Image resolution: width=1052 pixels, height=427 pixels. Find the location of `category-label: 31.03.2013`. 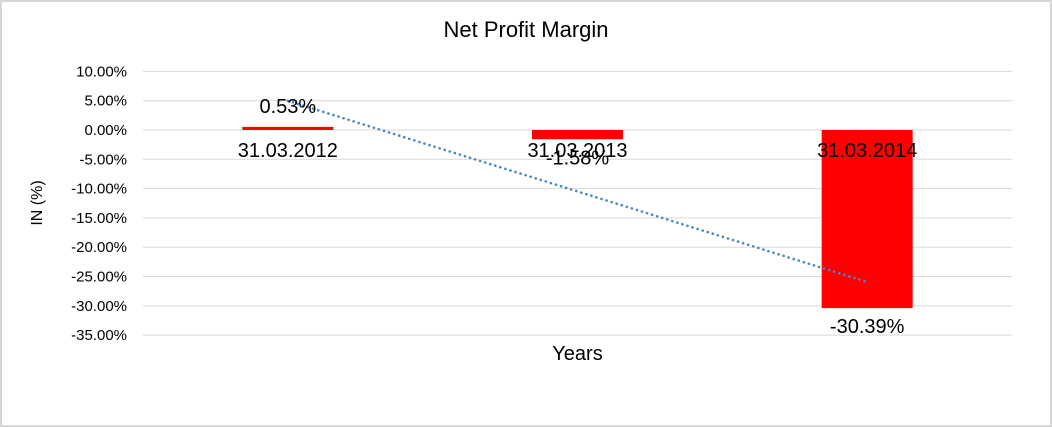

category-label: 31.03.2013 is located at coordinates (577, 151).